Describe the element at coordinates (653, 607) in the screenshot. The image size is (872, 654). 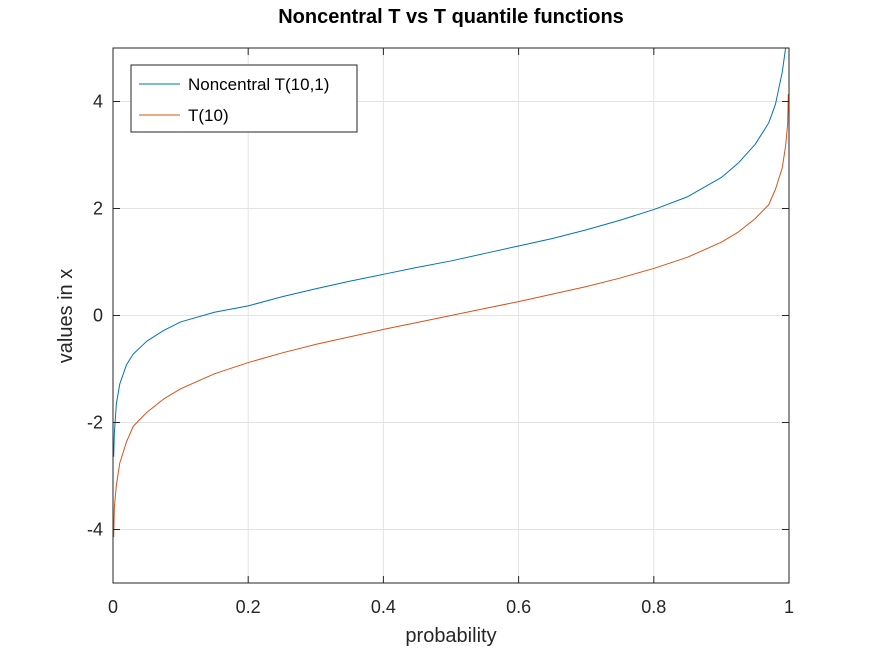
I see `x-tick-label-4: 0.8` at that location.